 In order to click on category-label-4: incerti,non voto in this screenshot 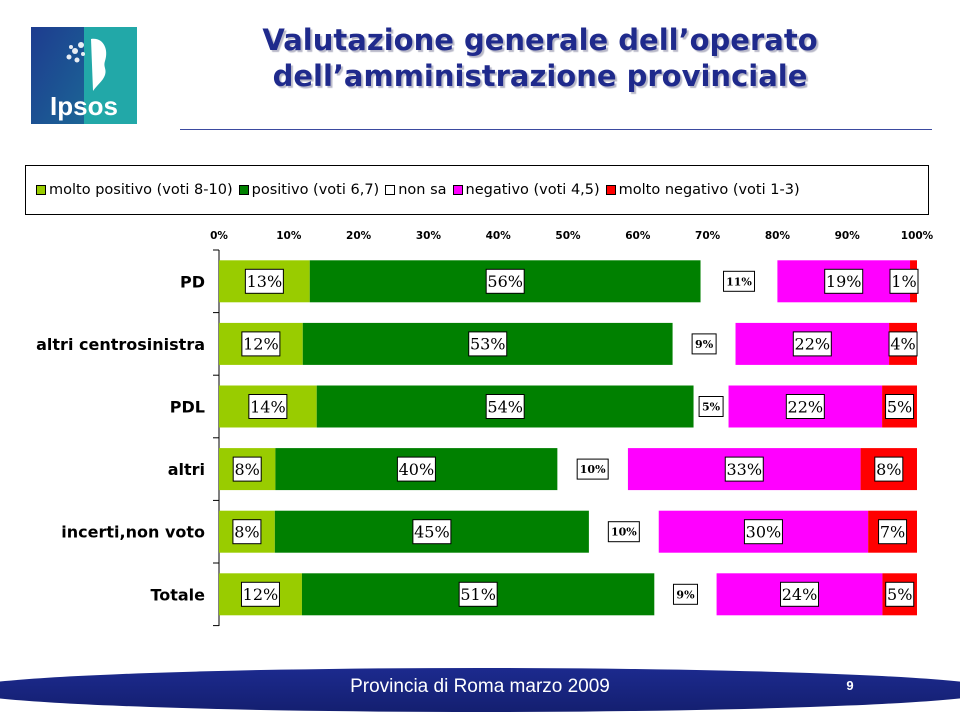, I will do `click(133, 532)`.